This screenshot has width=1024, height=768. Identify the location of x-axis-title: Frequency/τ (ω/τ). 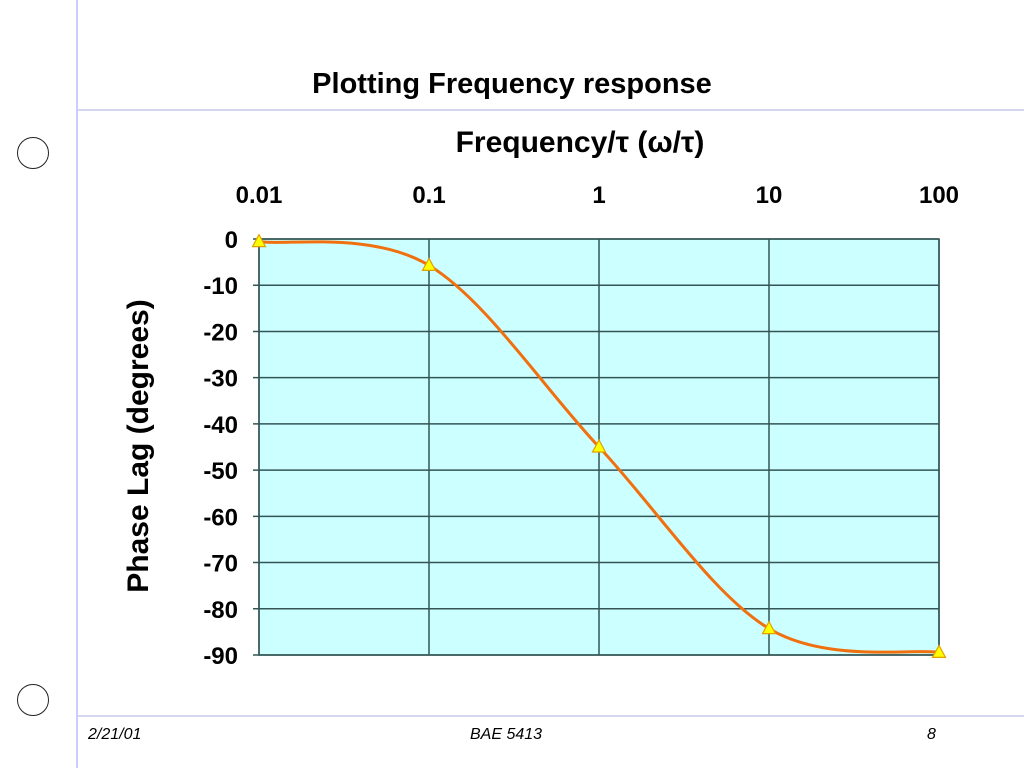
(580, 142).